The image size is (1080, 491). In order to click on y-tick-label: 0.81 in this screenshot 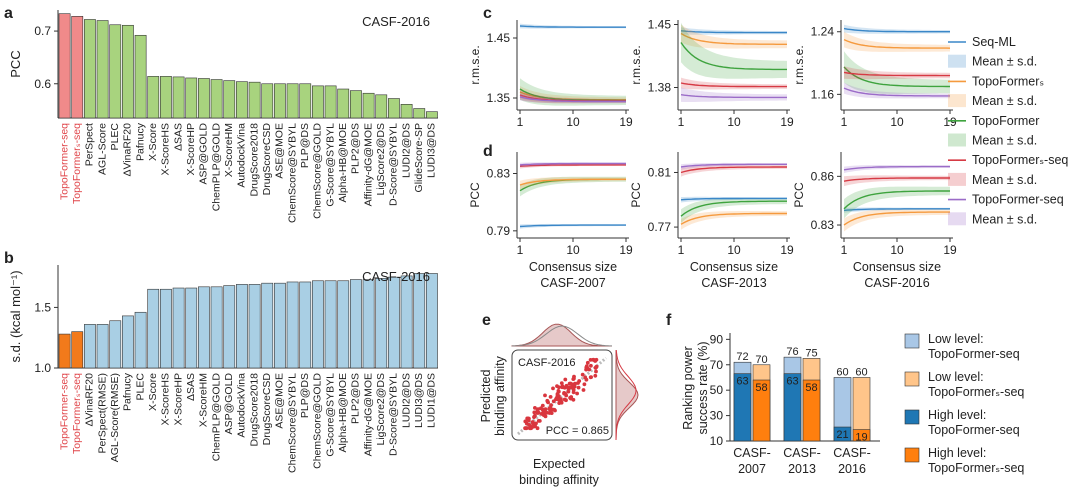, I will do `click(660, 172)`.